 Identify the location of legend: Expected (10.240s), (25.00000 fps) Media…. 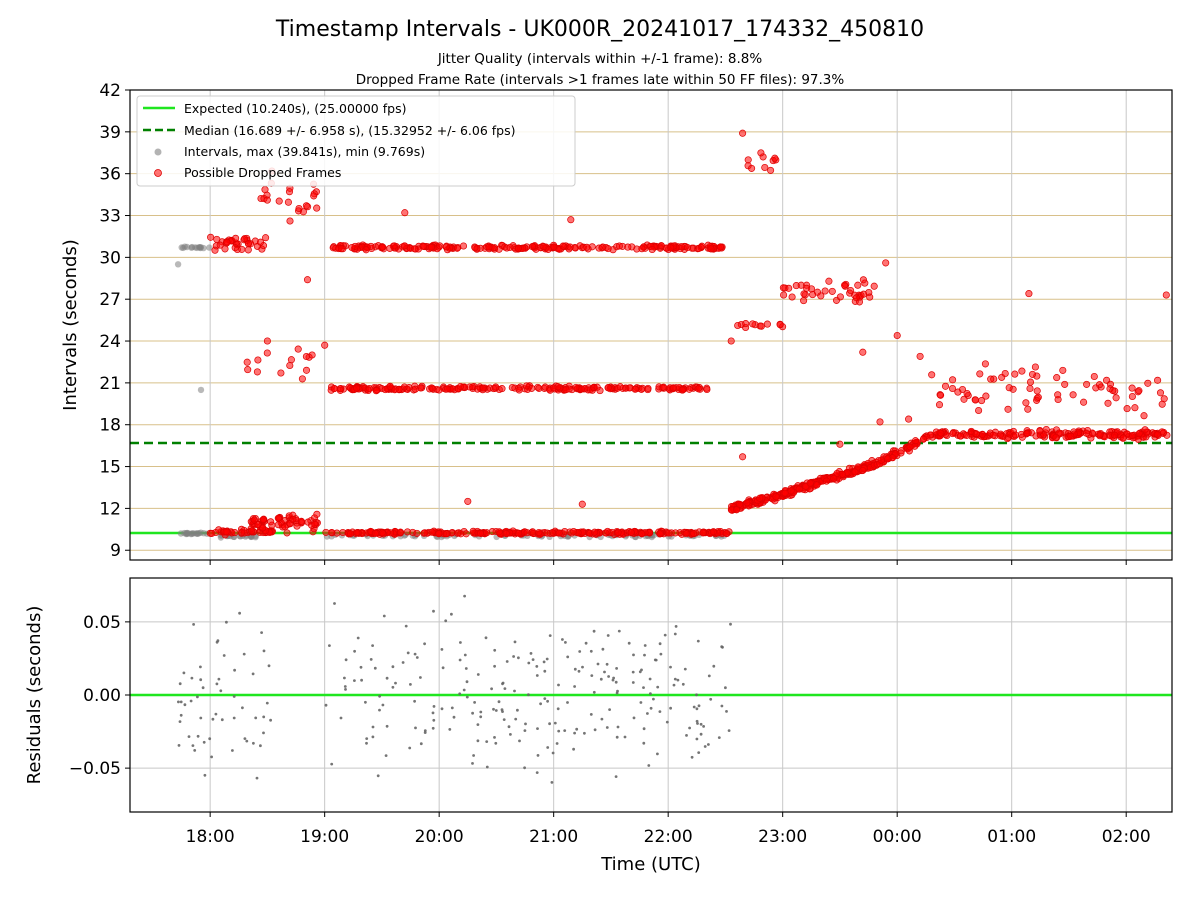
(356, 141).